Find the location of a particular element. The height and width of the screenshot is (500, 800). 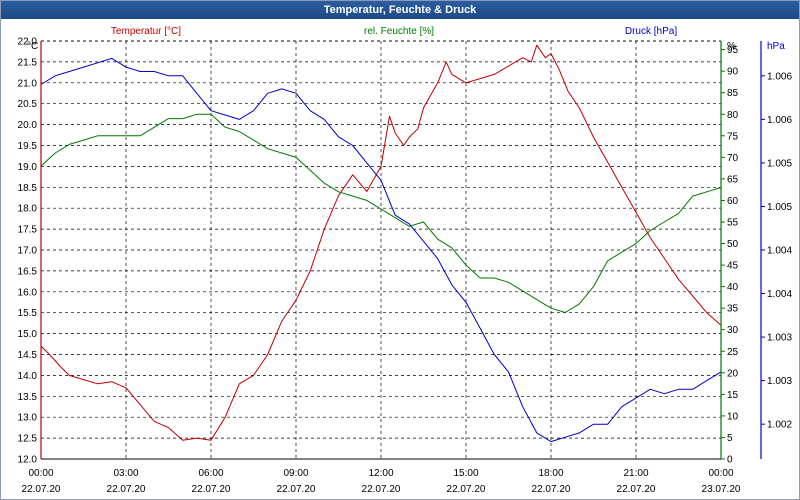

humidity-tick-label: 60 is located at coordinates (733, 201).